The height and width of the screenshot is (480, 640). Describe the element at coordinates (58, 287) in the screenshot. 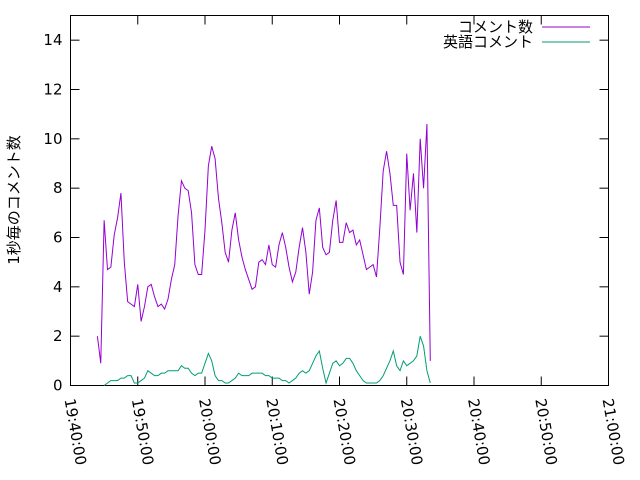

I see `y-tick-label: 4` at that location.